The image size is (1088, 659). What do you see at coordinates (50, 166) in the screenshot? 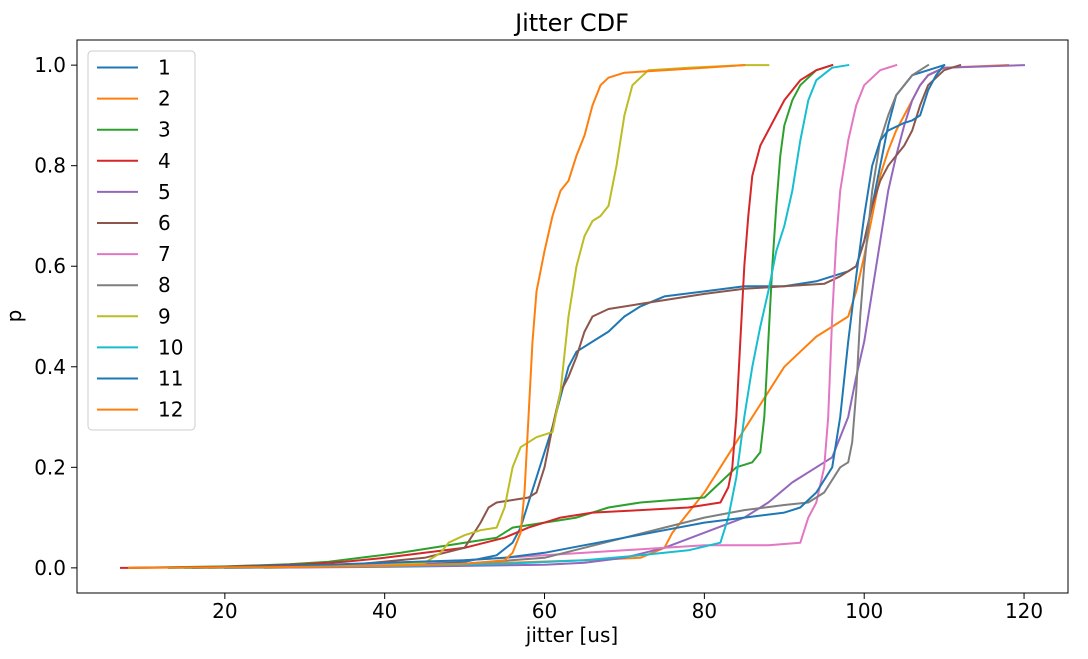
I see `y-tick-label: 0.8` at bounding box center [50, 166].